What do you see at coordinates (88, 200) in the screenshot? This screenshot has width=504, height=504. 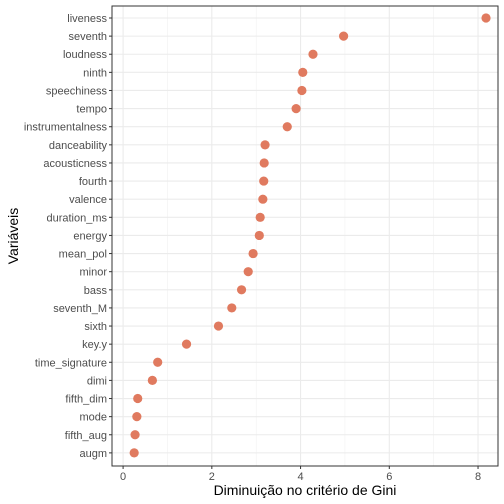 I see `y-tick-label: valence` at bounding box center [88, 200].